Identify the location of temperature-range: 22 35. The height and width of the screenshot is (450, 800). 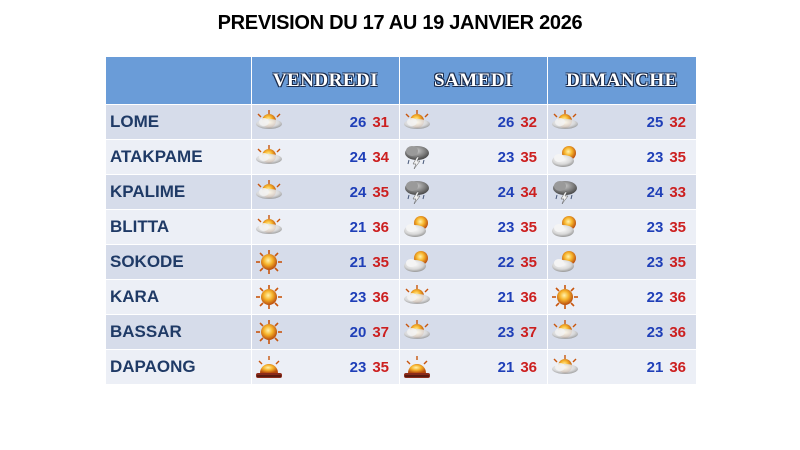
(517, 262).